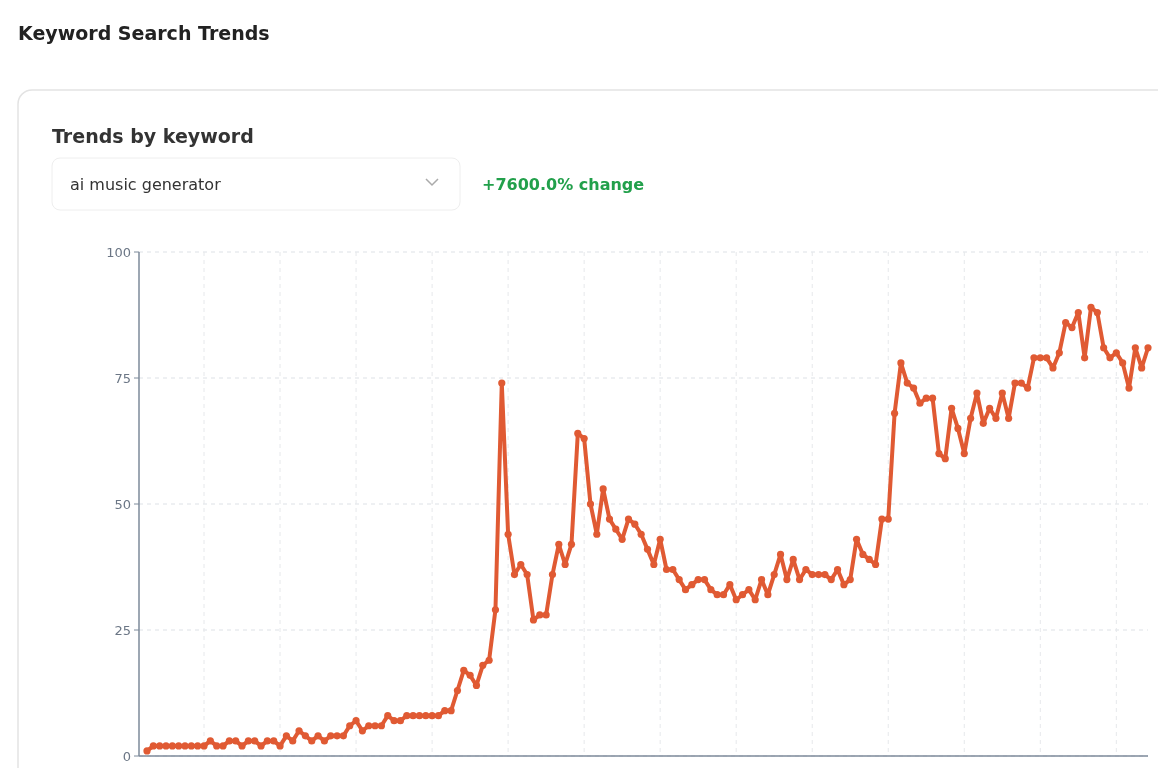 Image resolution: width=1166 pixels, height=779 pixels. What do you see at coordinates (122, 630) in the screenshot?
I see `y-tick-label: 25` at bounding box center [122, 630].